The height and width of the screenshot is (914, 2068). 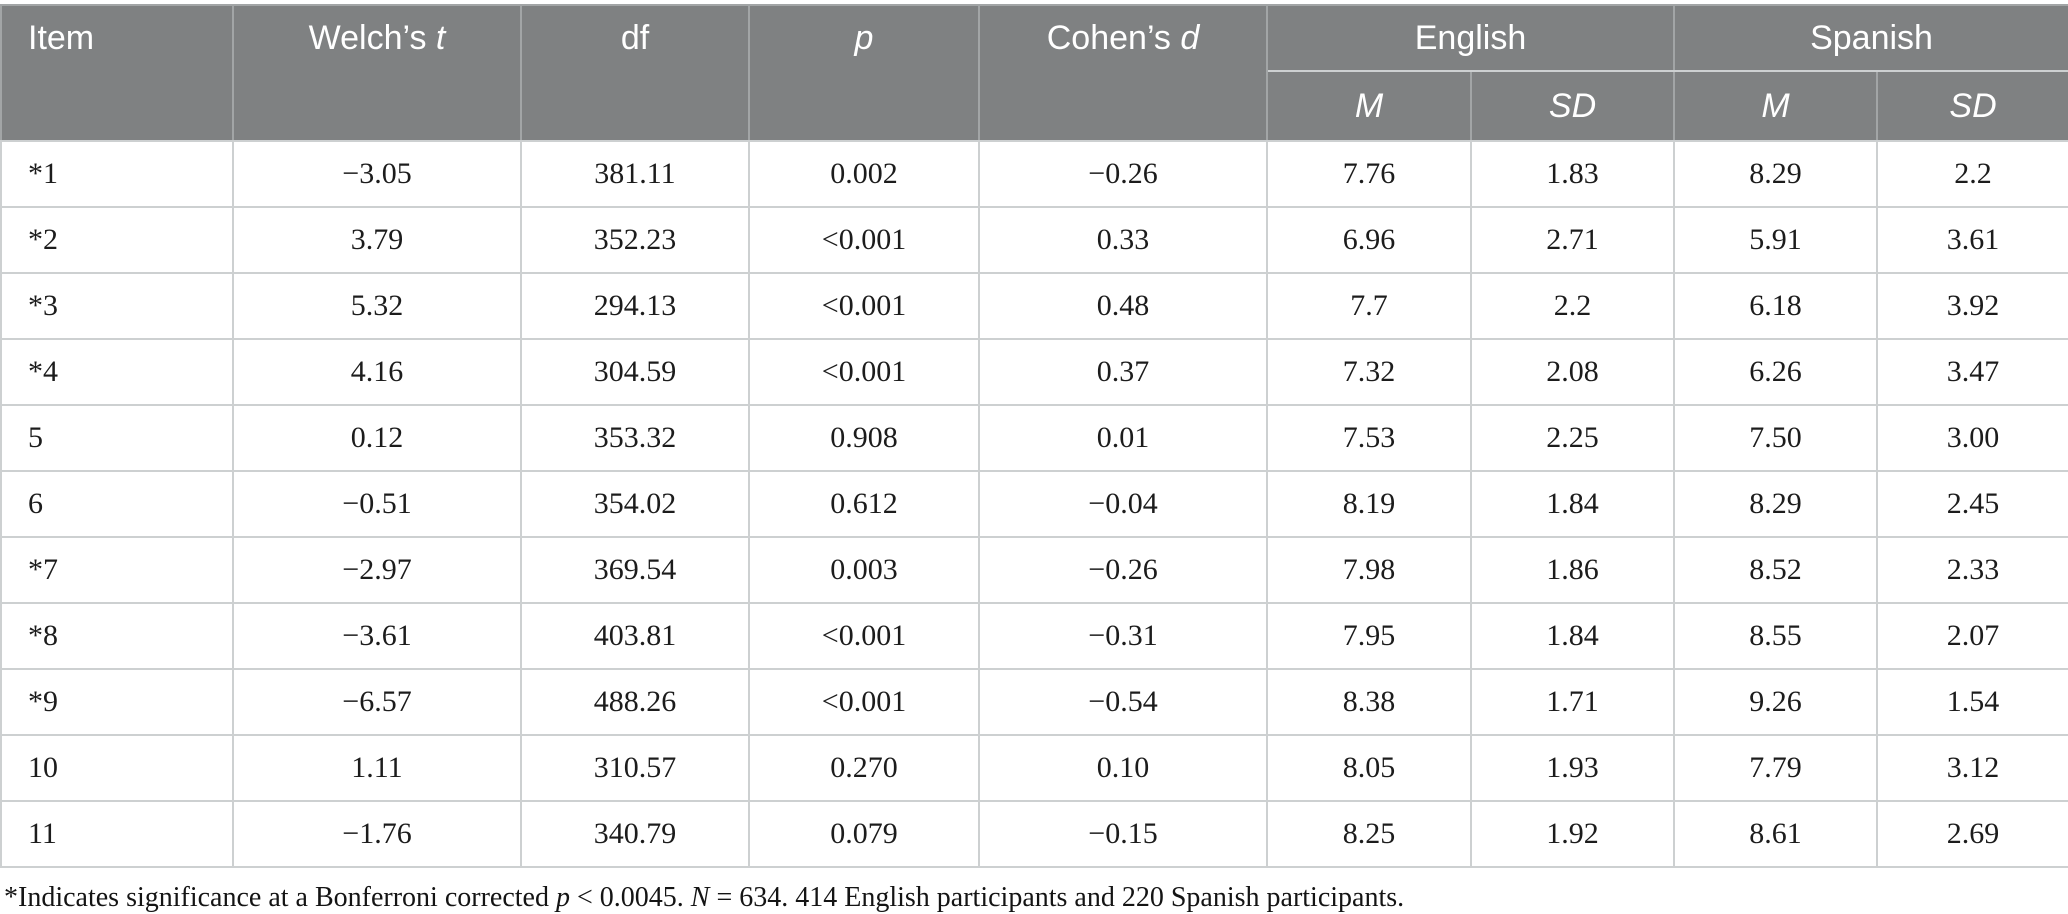 I want to click on value-cell: 6.26, so click(x=1776, y=372).